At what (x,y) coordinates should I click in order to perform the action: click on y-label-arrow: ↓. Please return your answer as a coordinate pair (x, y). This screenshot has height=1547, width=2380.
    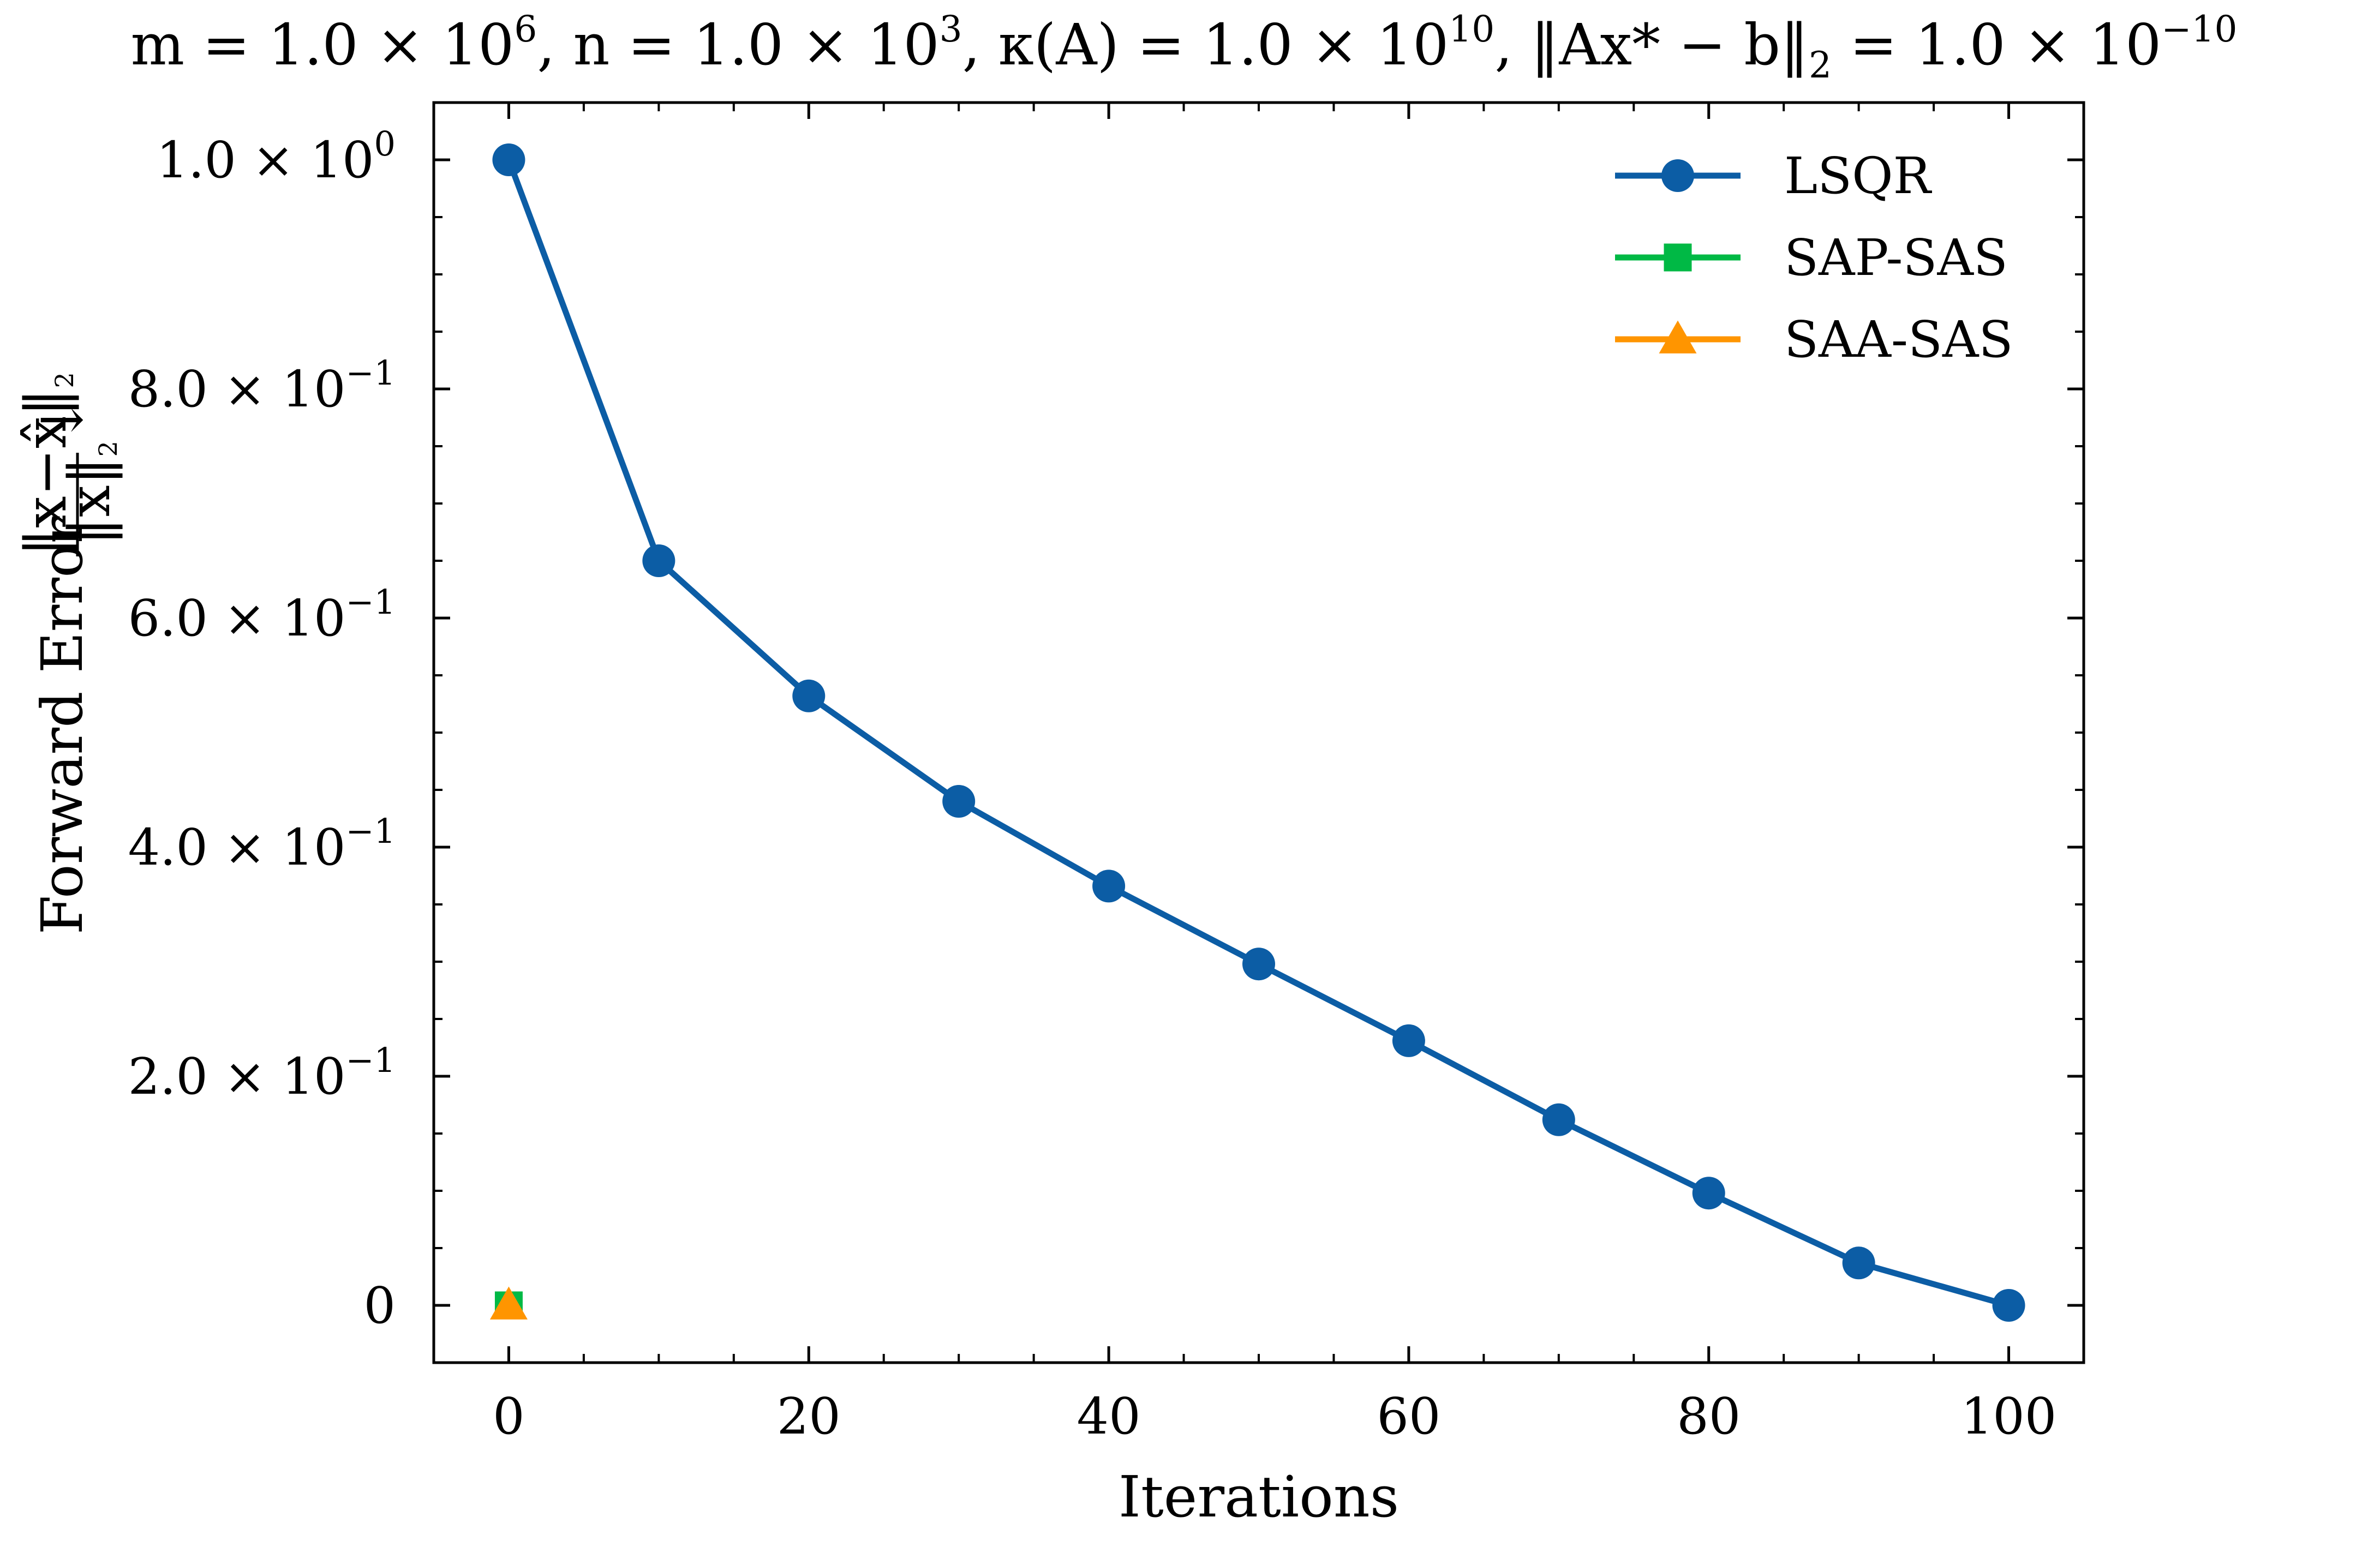
    Looking at the image, I should click on (62, 419).